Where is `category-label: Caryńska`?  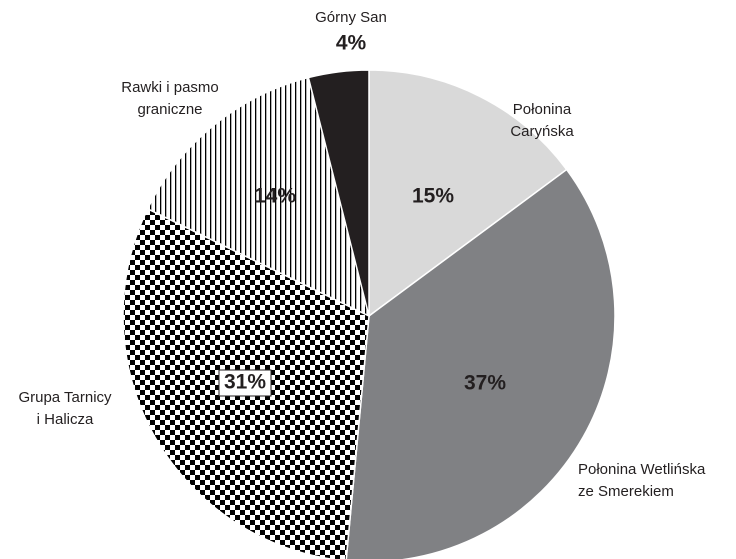
category-label: Caryńska is located at coordinates (542, 131).